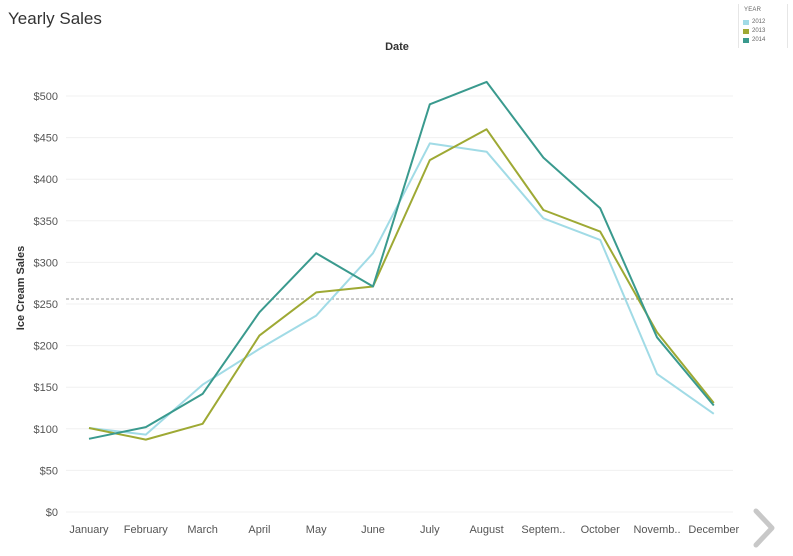 This screenshot has width=793, height=556. I want to click on chevron-right-icon, so click(764, 528).